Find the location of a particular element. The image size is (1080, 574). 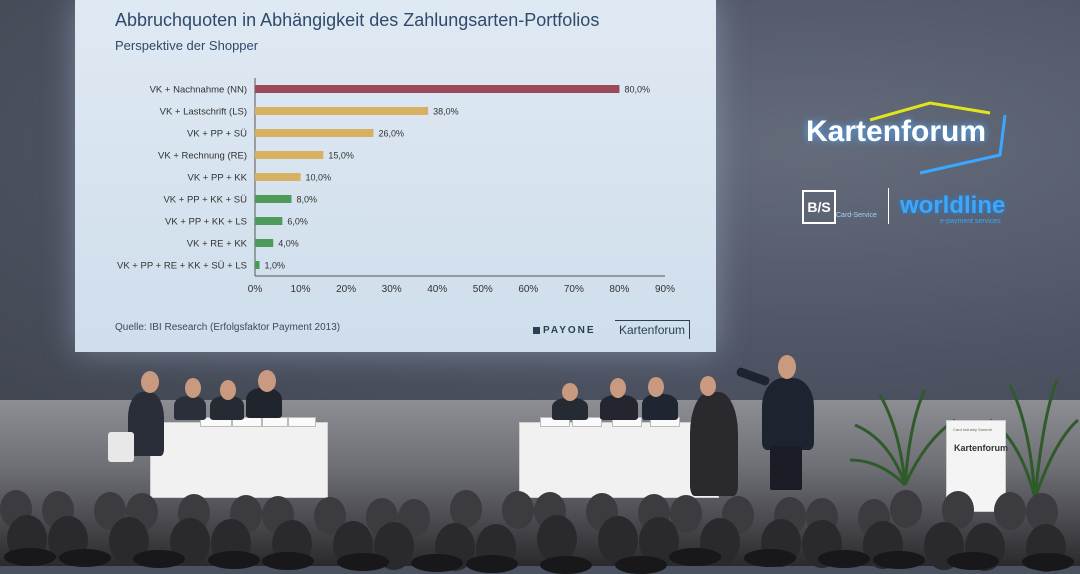

category-label: VK + Rechnung (RE) is located at coordinates (202, 156).